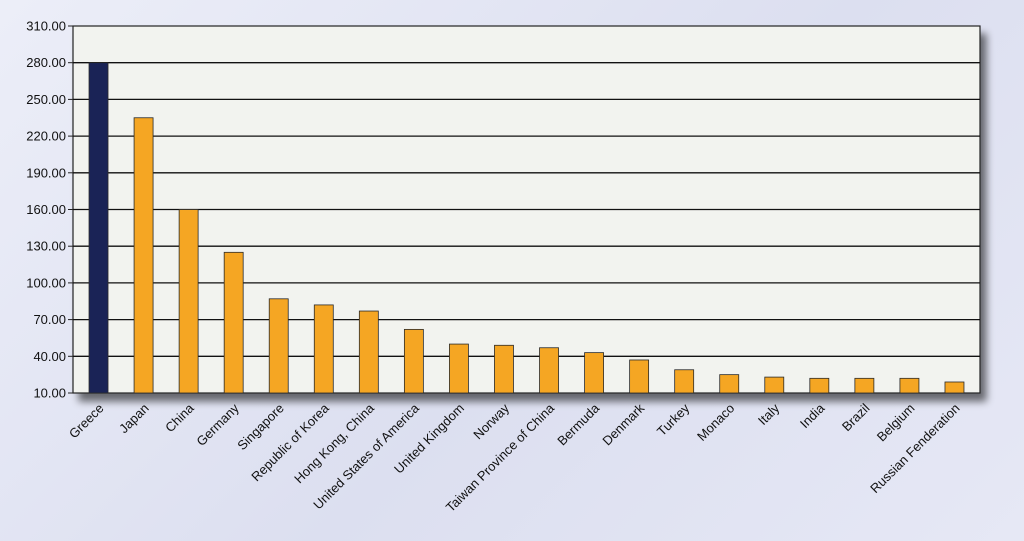 The height and width of the screenshot is (541, 1024). What do you see at coordinates (134, 419) in the screenshot?
I see `x-category-label: Japan` at bounding box center [134, 419].